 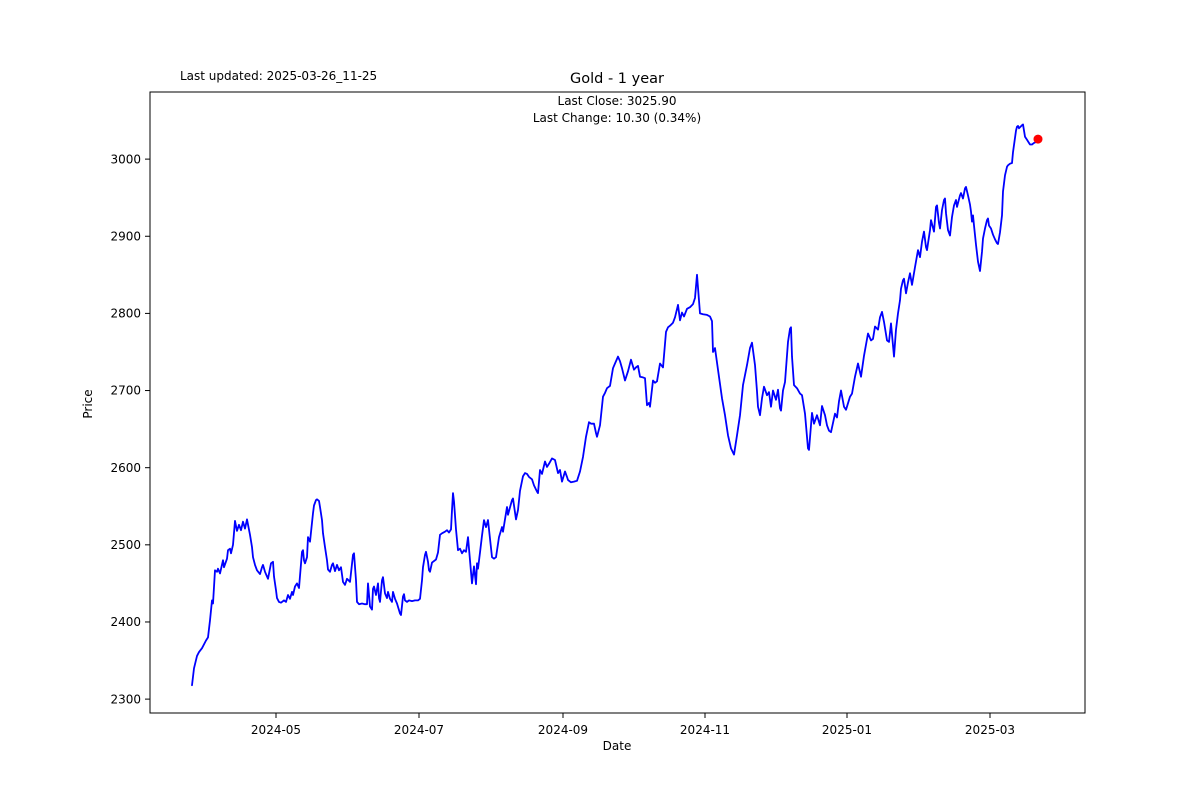 What do you see at coordinates (563, 730) in the screenshot?
I see `x-tick-label: 2024-09` at bounding box center [563, 730].